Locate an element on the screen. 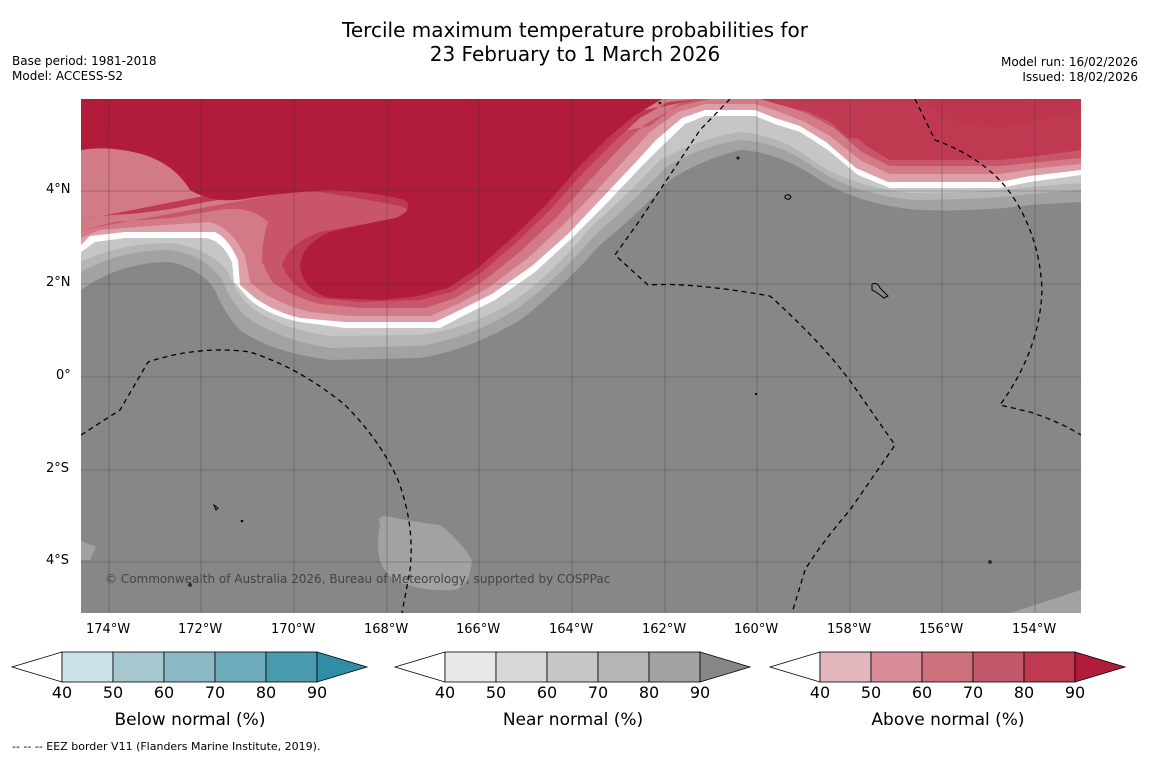 This screenshot has height=760, width=1150. near-normal-80-corner is located at coordinates (1045, 601).